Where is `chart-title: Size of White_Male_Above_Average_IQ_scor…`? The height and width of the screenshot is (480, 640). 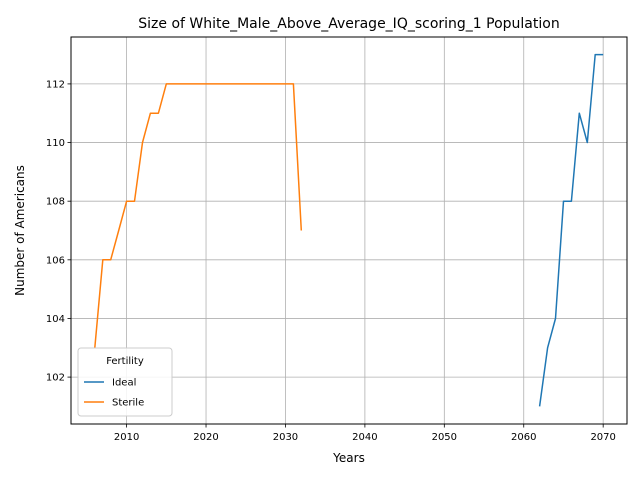 chart-title: Size of White_Male_Above_Average_IQ_scor… is located at coordinates (348, 24).